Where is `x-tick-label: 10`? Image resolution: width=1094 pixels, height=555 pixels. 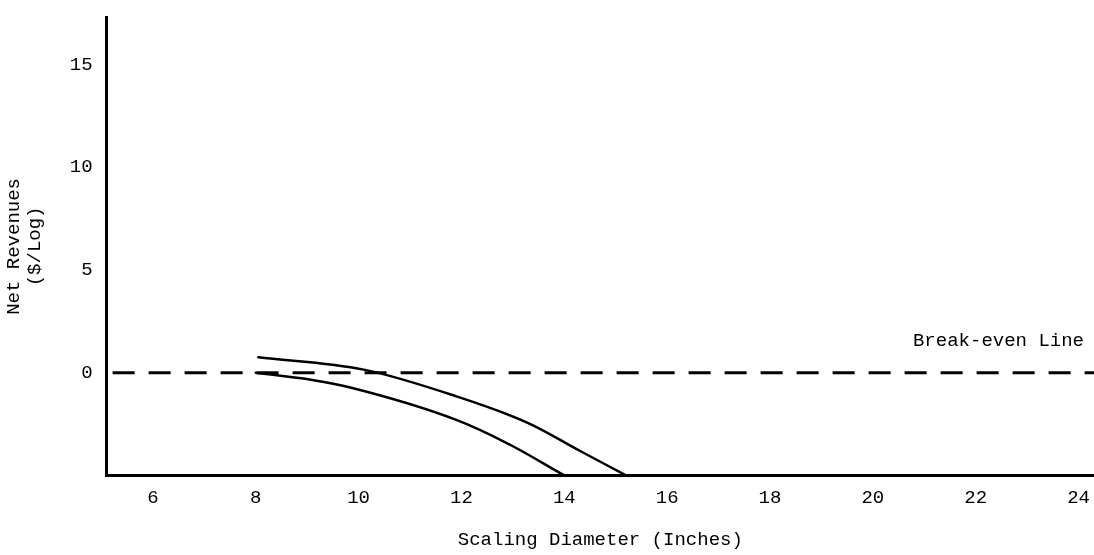 x-tick-label: 10 is located at coordinates (358, 497).